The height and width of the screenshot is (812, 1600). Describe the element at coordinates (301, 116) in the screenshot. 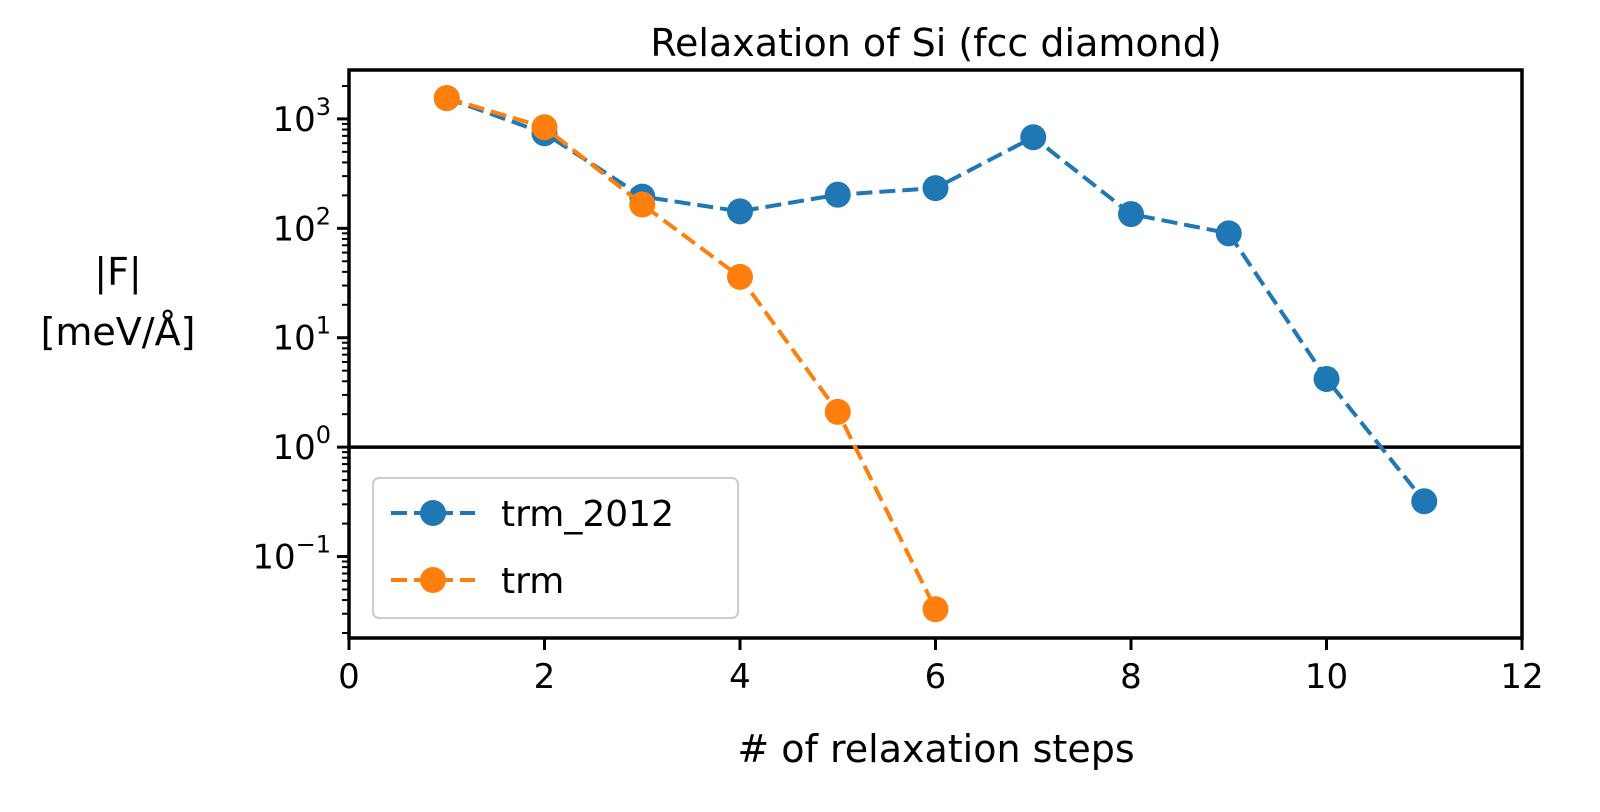

I see `y-tick-label-1000: 10³` at that location.